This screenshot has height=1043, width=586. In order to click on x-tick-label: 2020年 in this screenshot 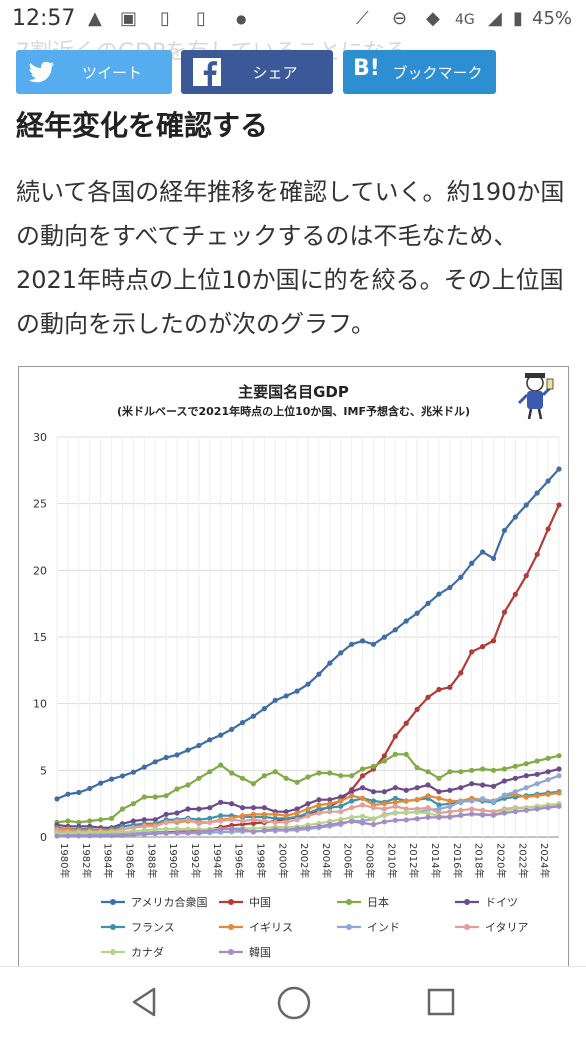, I will do `click(501, 860)`.